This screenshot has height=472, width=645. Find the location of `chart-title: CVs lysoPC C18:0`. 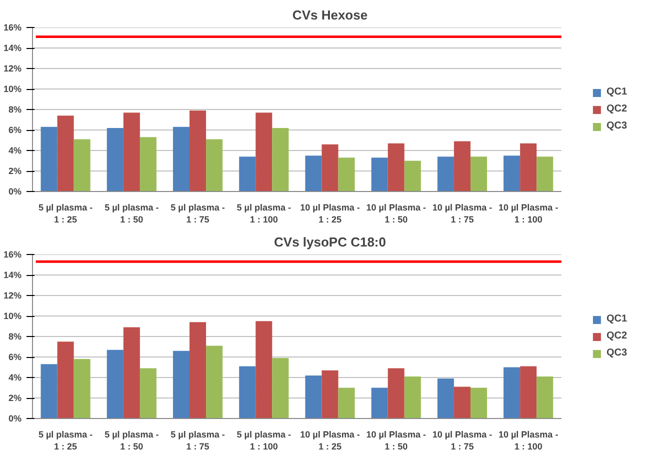

chart-title: CVs lysoPC C18:0 is located at coordinates (330, 242).